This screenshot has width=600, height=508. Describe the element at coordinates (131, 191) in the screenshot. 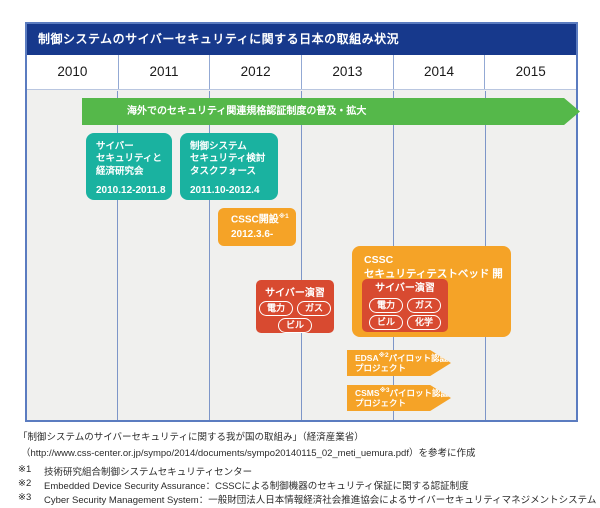

I see `box-period: 2010.12-2011.8` at that location.